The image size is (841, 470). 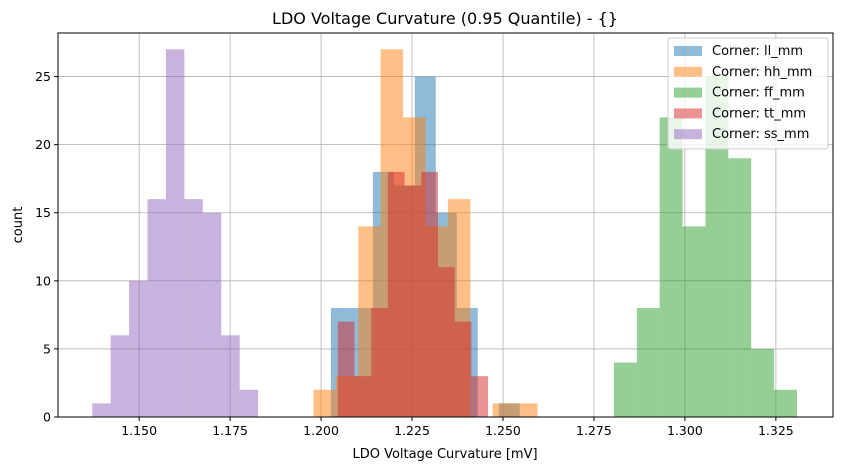 What do you see at coordinates (321, 430) in the screenshot?
I see `x-tick-label: 1.200` at bounding box center [321, 430].